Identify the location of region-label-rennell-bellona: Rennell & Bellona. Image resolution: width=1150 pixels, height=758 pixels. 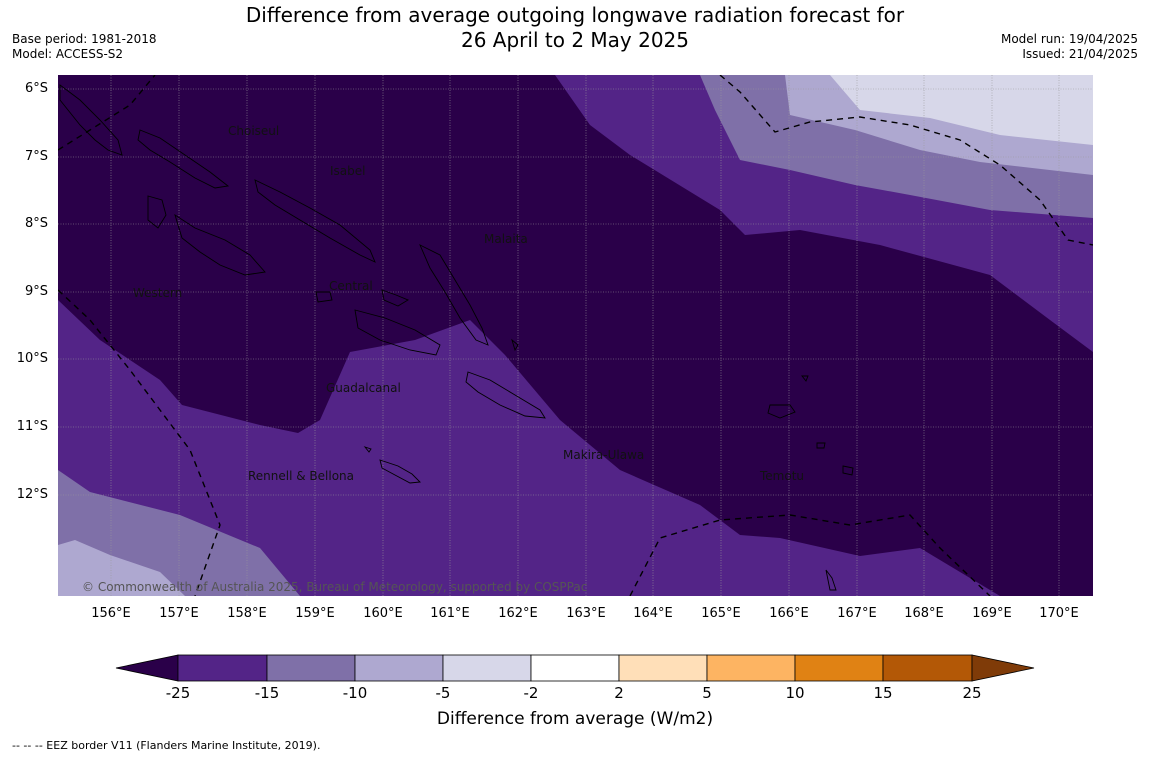
(301, 476).